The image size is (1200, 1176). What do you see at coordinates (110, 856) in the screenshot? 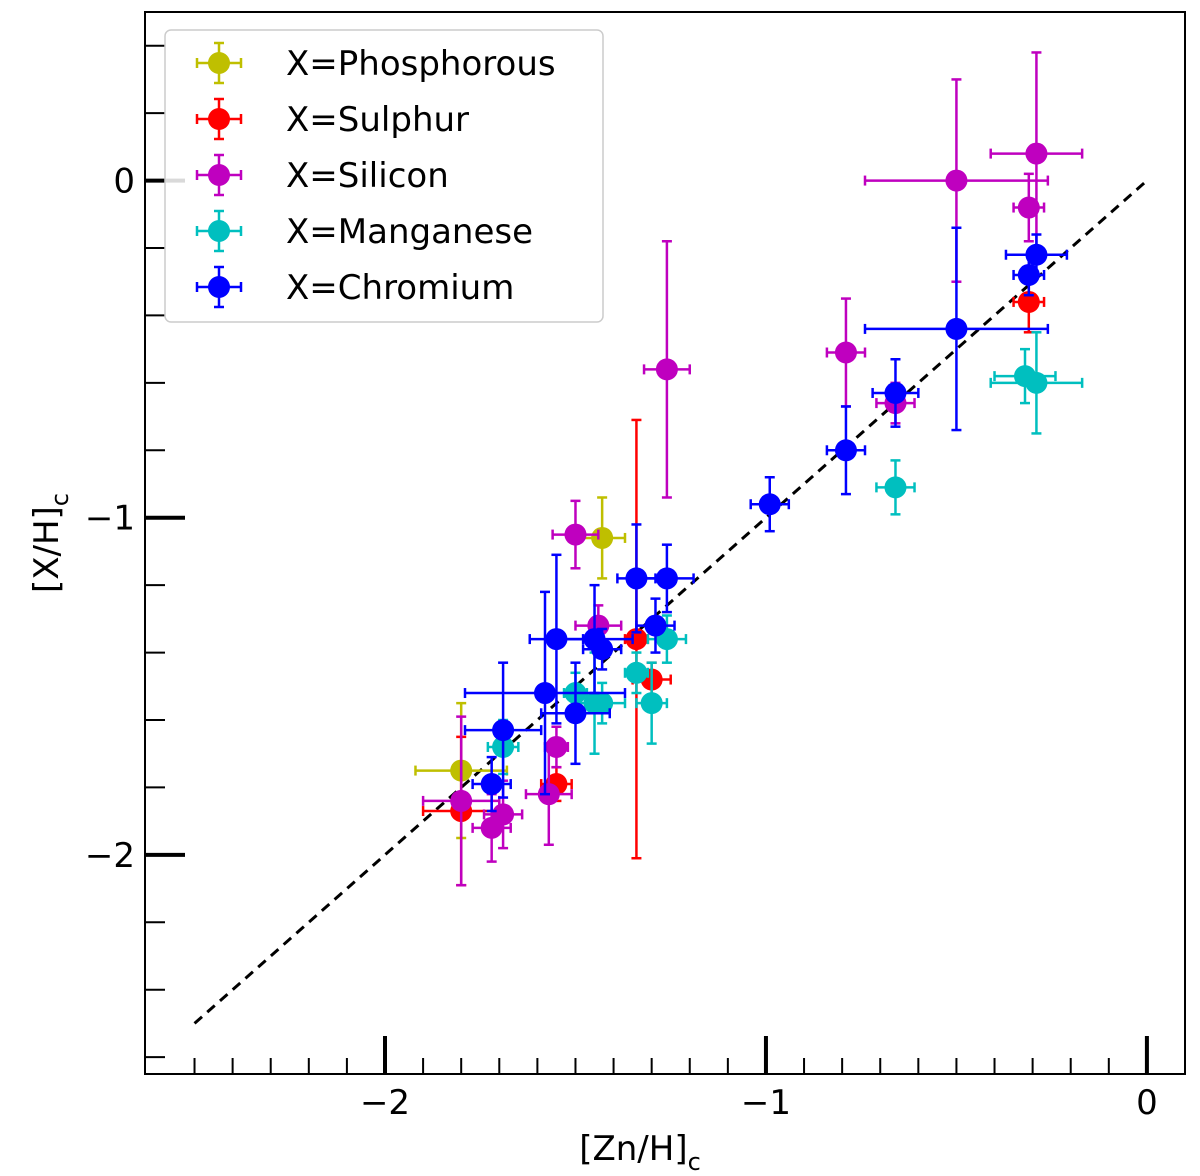
I see `y-tick-label: −2` at bounding box center [110, 856].